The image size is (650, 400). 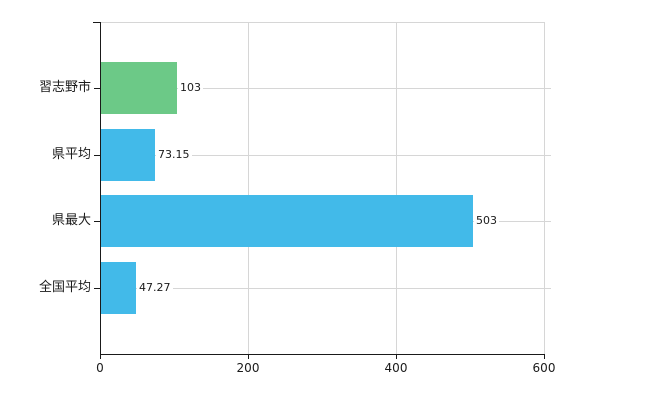 I want to click on value-label: 47.27, so click(x=155, y=288).